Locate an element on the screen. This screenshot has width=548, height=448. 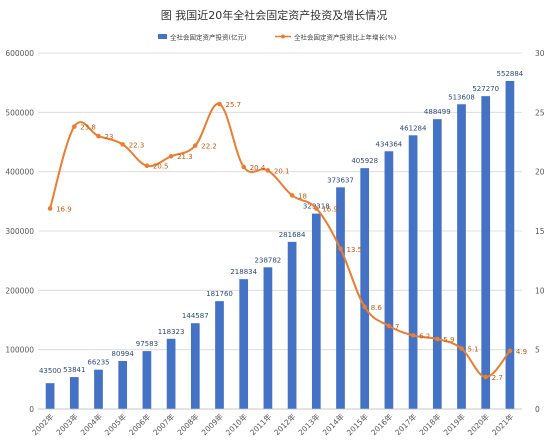
line-value-label: 23 is located at coordinates (109, 137).